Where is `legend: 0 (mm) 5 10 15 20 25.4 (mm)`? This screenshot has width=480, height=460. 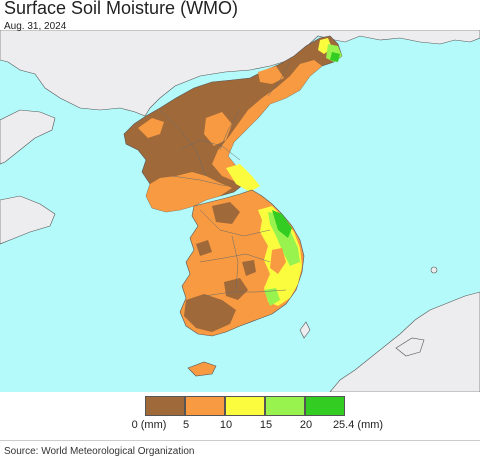
legend: 0 (mm) 5 10 15 20 25.4 (mm) is located at coordinates (240, 415).